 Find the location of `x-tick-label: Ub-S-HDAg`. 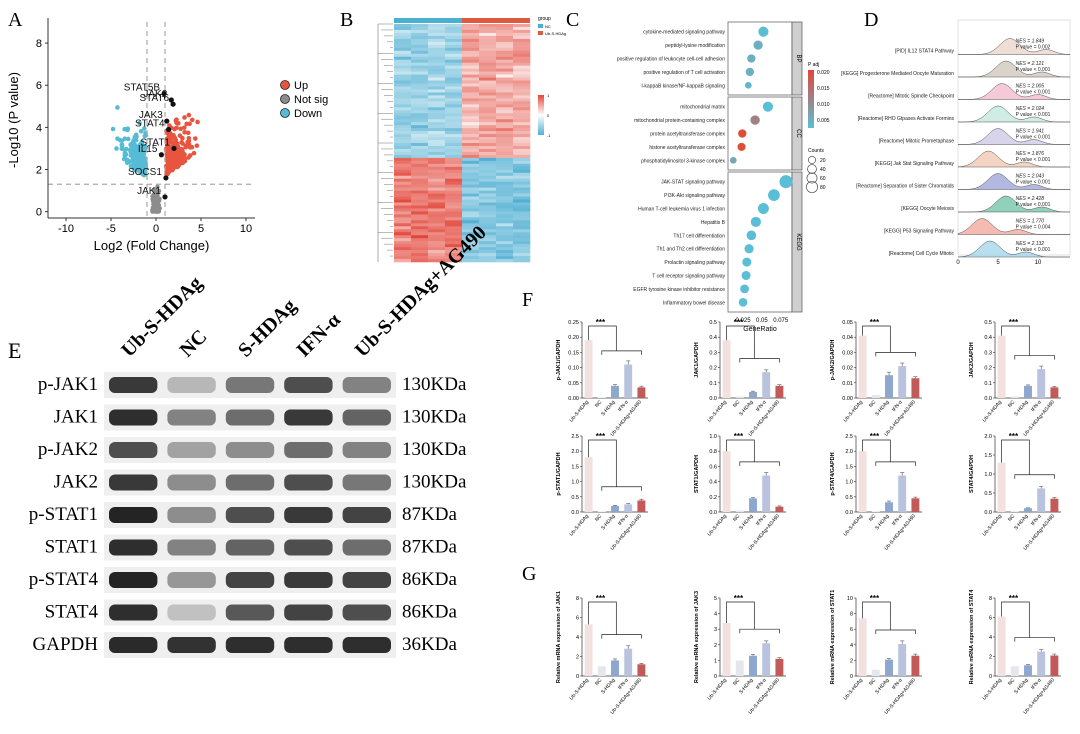

x-tick-label: Ub-S-HDAg is located at coordinates (993, 525).